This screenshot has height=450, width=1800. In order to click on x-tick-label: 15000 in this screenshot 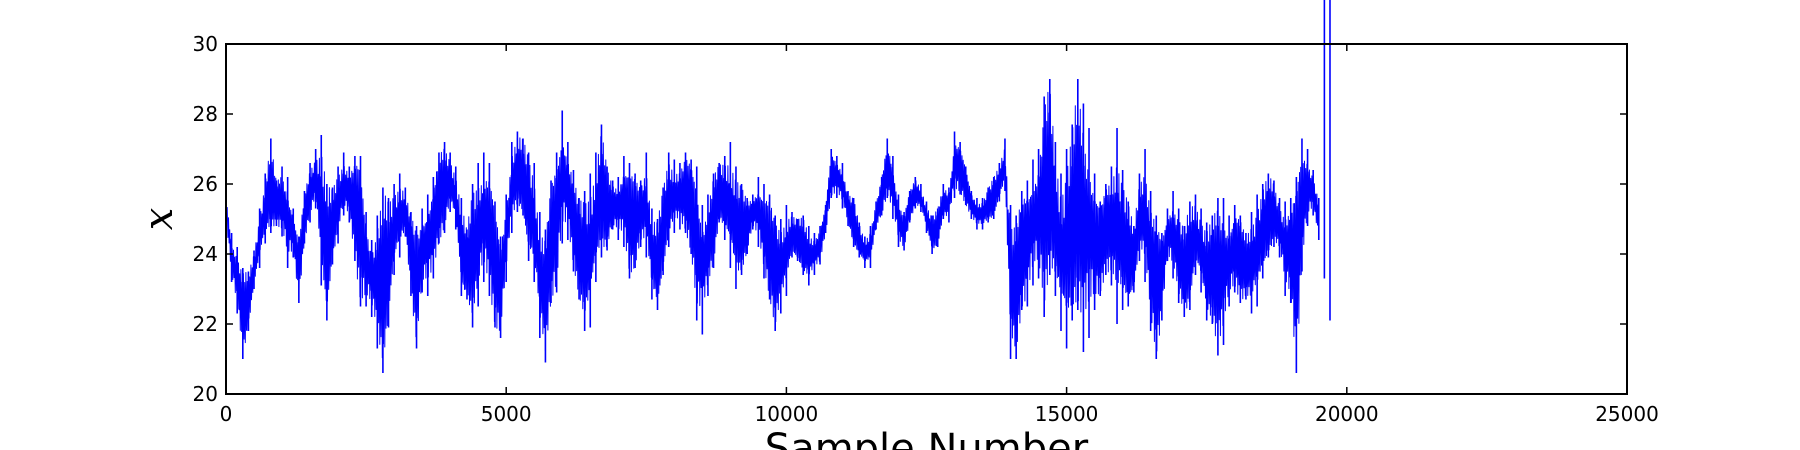, I will do `click(1067, 414)`.